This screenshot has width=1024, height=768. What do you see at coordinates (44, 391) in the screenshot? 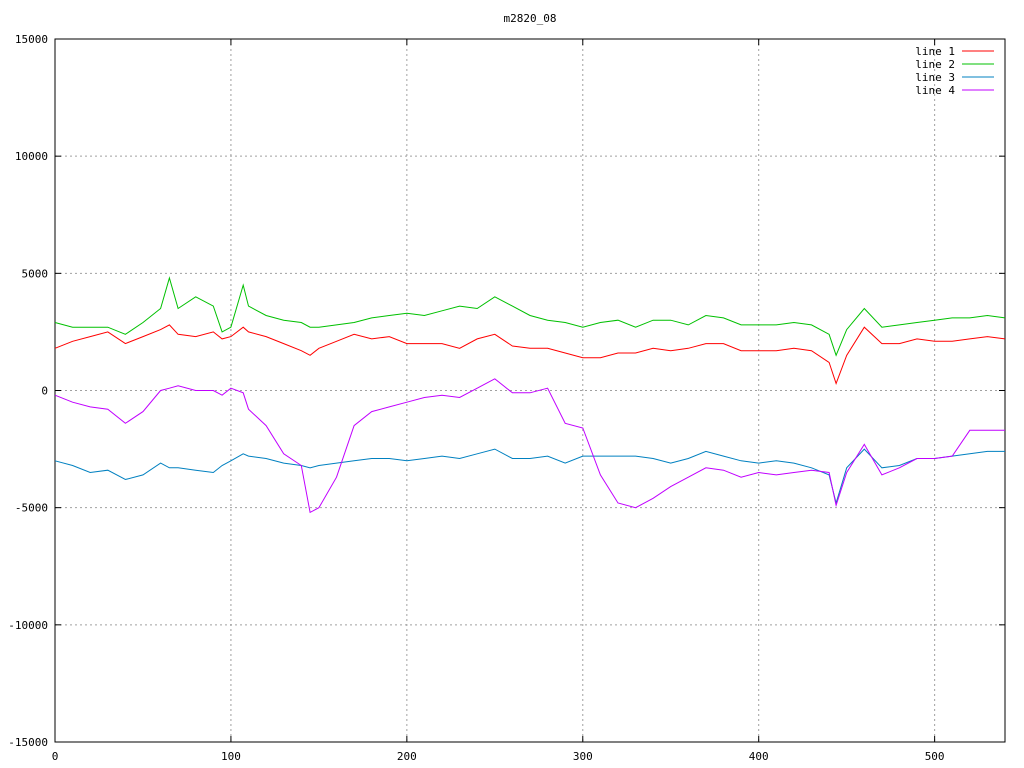
I see `y-tick-label: 0` at bounding box center [44, 391].